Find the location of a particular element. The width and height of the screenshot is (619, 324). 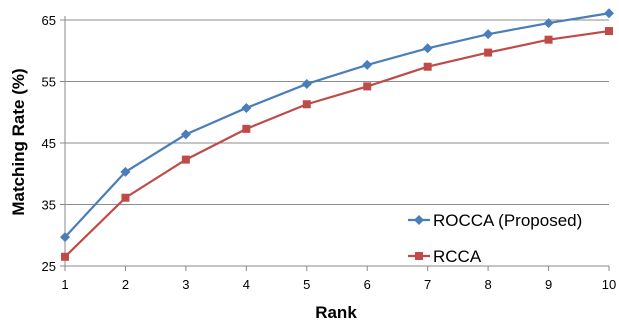

x-tick-label: 8 is located at coordinates (487, 284).